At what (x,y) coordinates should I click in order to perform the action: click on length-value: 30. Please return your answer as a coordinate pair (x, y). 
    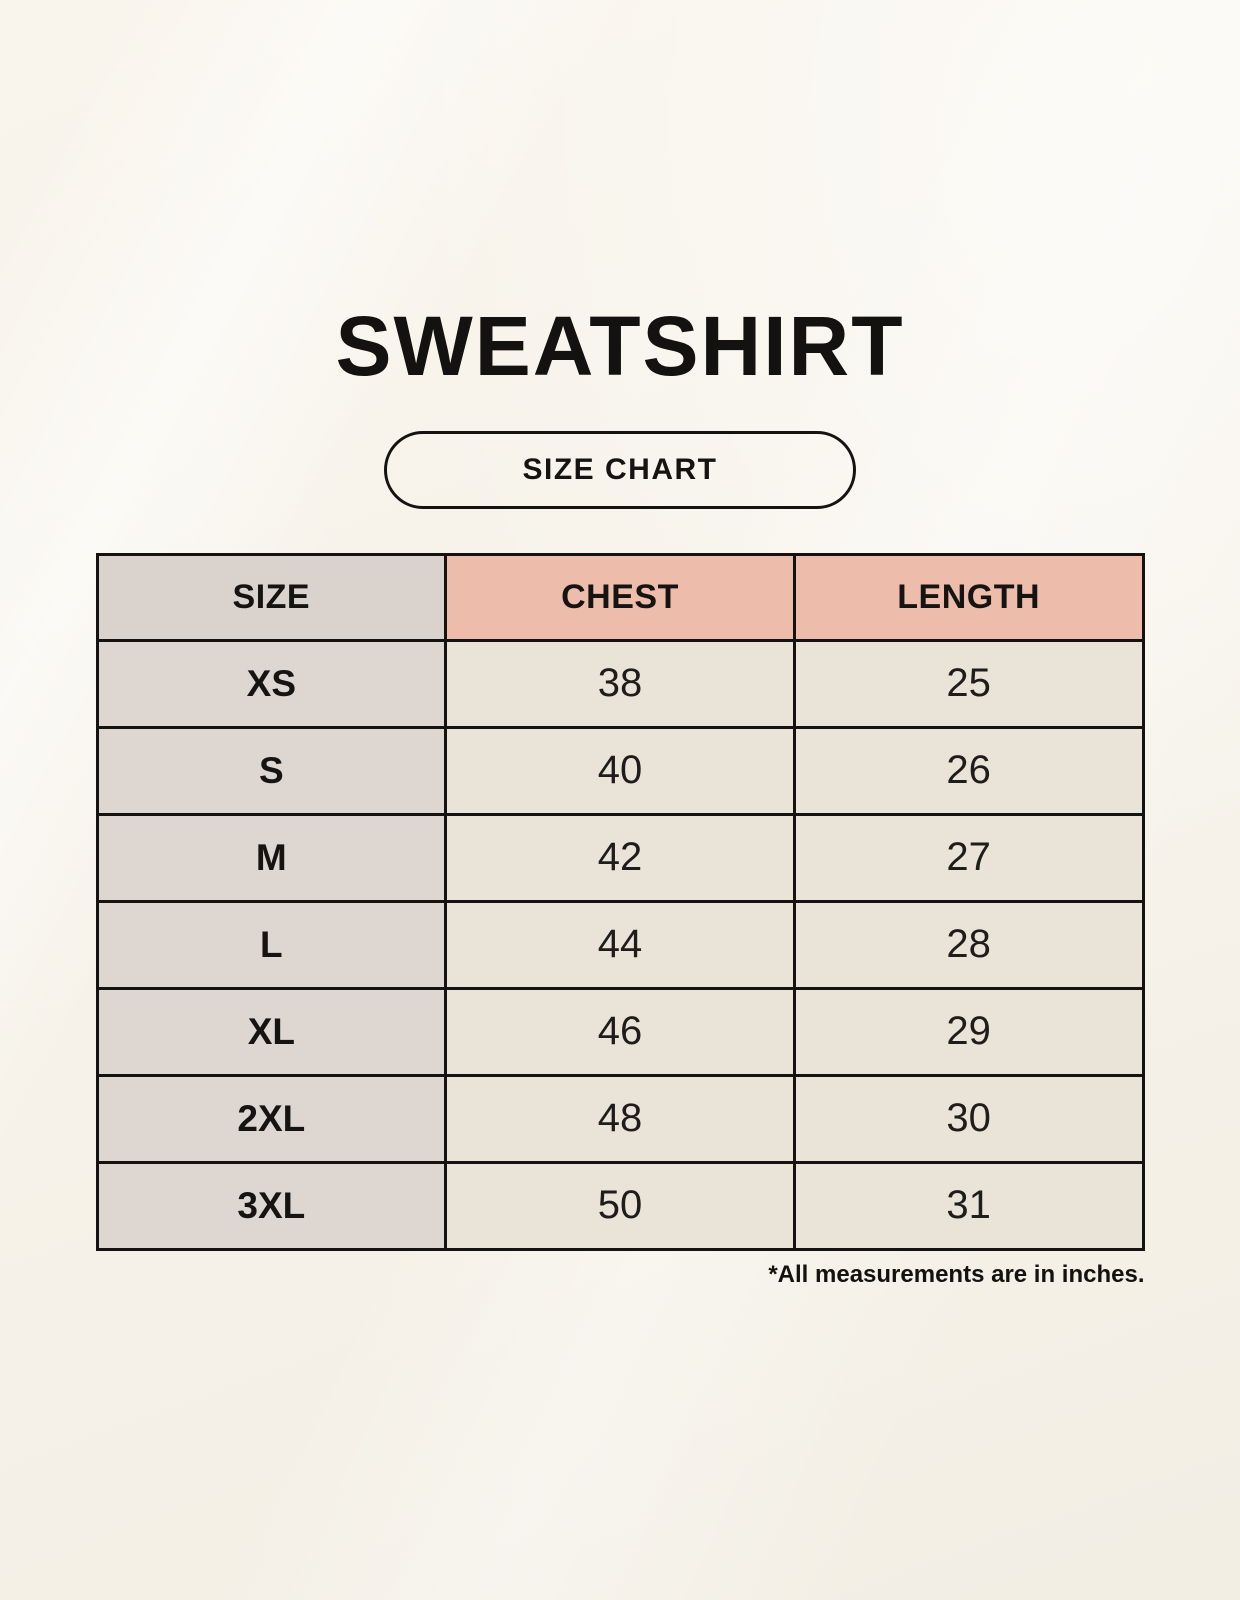
    Looking at the image, I should click on (968, 1118).